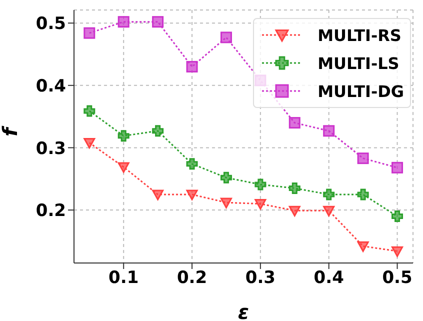  Describe the element at coordinates (244, 310) in the screenshot. I see `x-axis-title: ε` at that location.